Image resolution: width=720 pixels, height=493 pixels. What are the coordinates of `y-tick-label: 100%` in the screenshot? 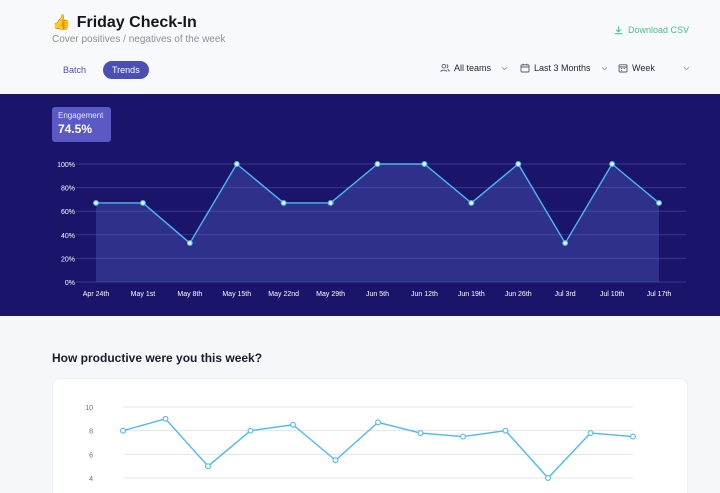 It's located at (66, 165).